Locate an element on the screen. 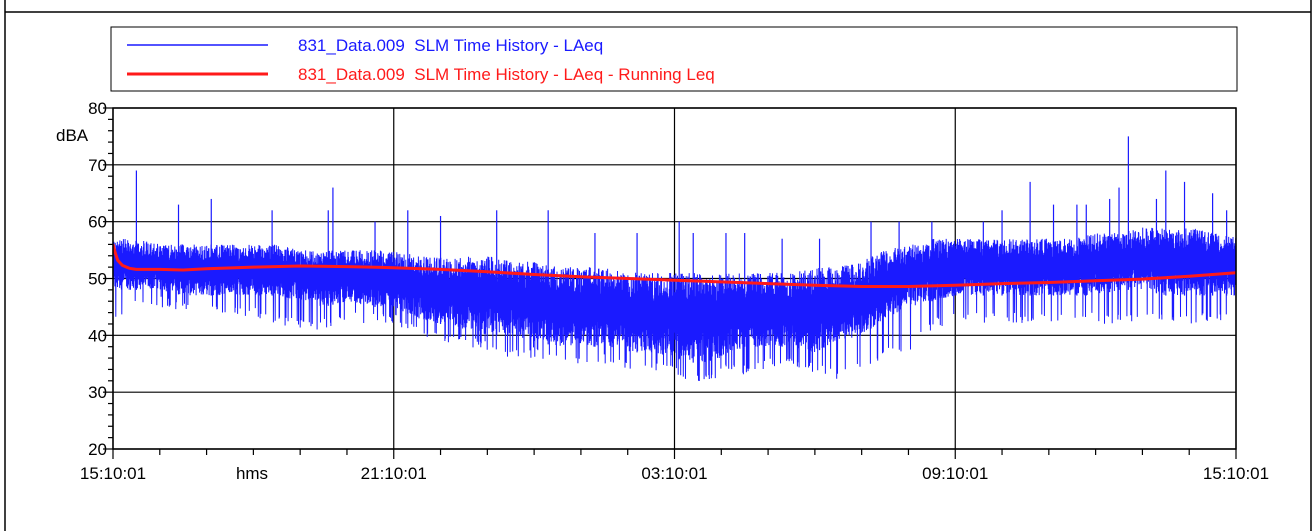 This screenshot has width=1314, height=531. y-tick-label: 60 is located at coordinates (97, 222).